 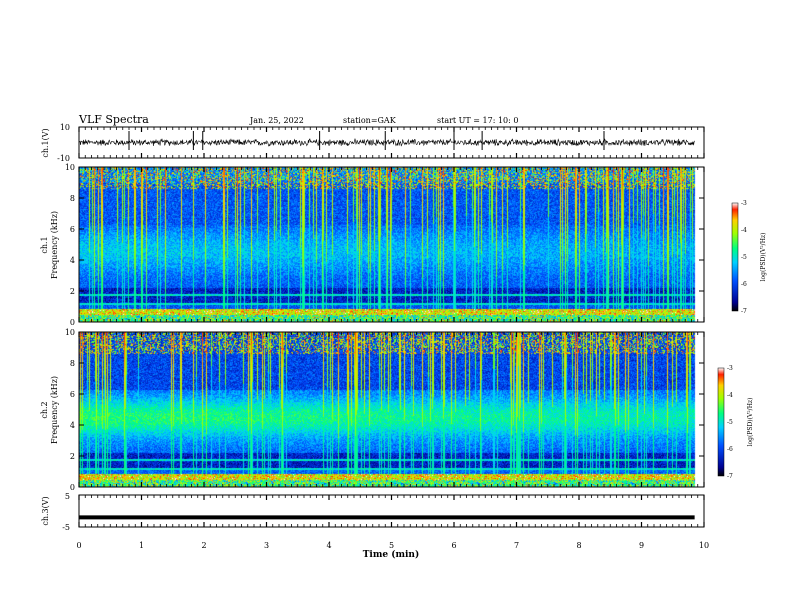 What do you see at coordinates (387, 142) in the screenshot?
I see `ch1-waveform-line` at bounding box center [387, 142].